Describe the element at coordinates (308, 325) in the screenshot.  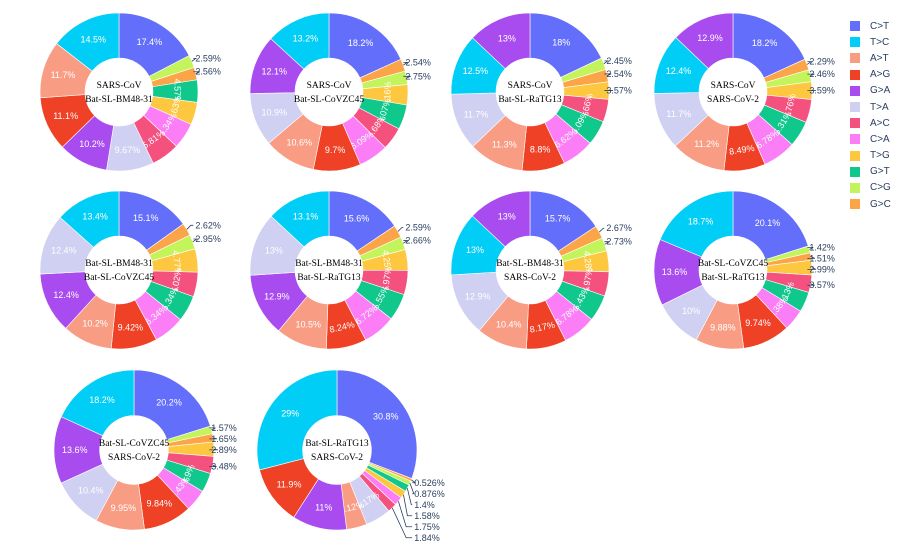
I see `slice-label: 10.5%` at that location.